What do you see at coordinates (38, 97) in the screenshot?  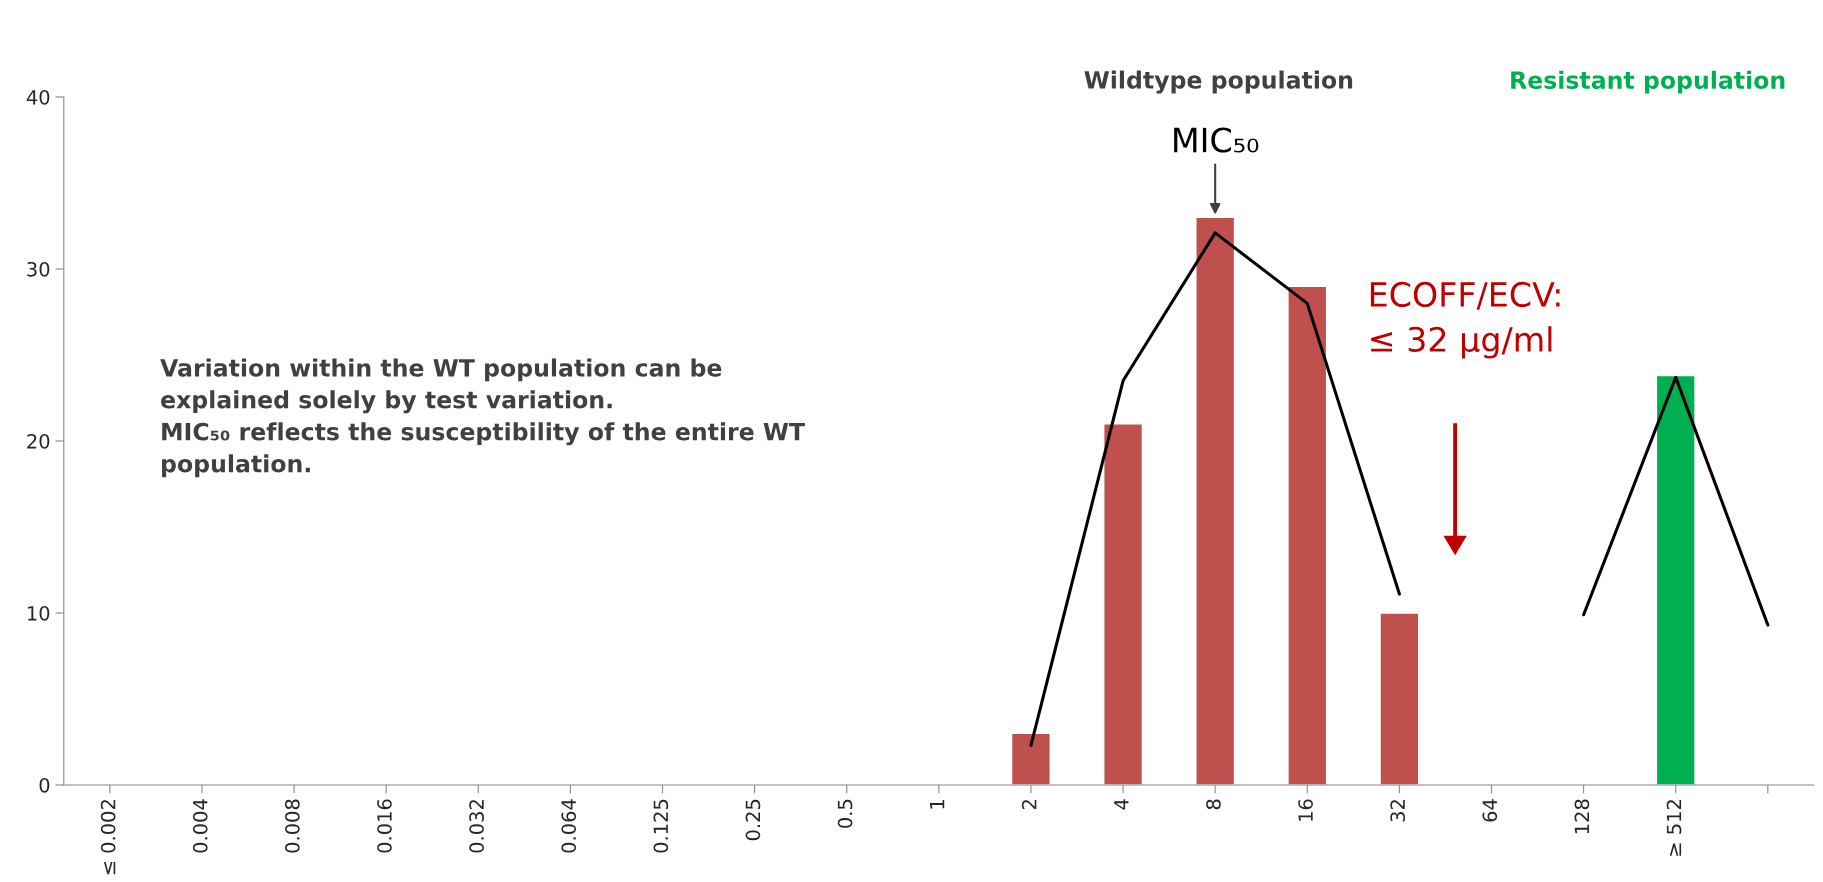 I see `y-tick-label: 40` at bounding box center [38, 97].